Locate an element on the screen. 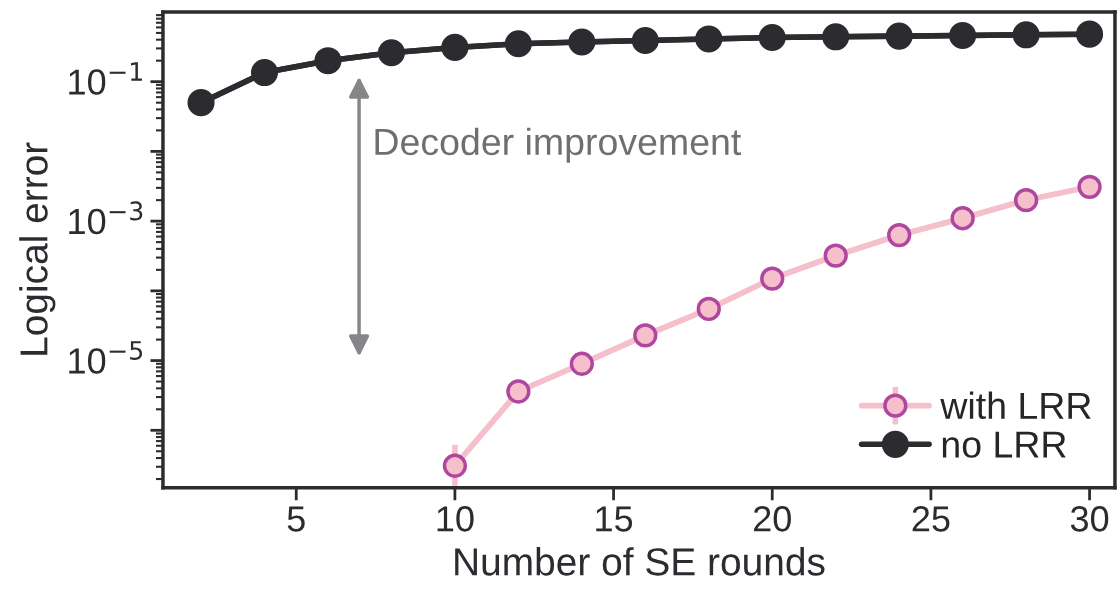 Image resolution: width=1120 pixels, height=597 pixels. x-tick-label: 20 is located at coordinates (772, 519).